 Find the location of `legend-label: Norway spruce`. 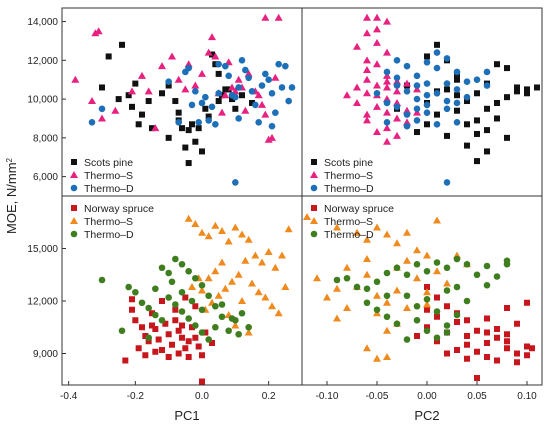

legend-label: Norway spruce is located at coordinates (359, 209).